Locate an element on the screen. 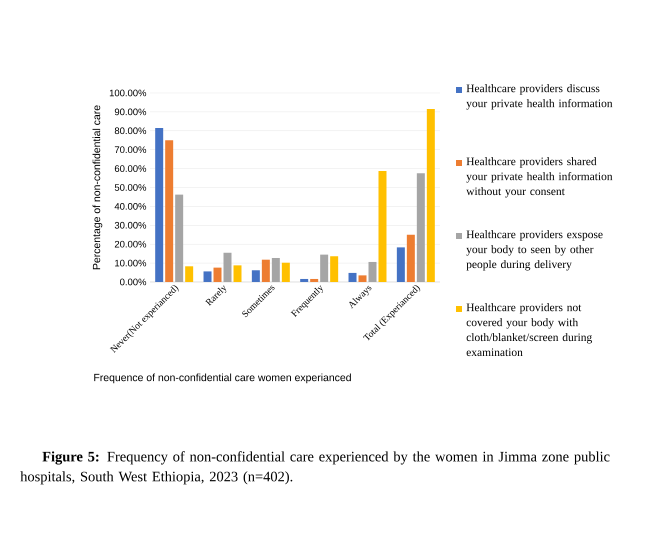 The width and height of the screenshot is (664, 549). y-tick-label: 70.00% is located at coordinates (130, 150).